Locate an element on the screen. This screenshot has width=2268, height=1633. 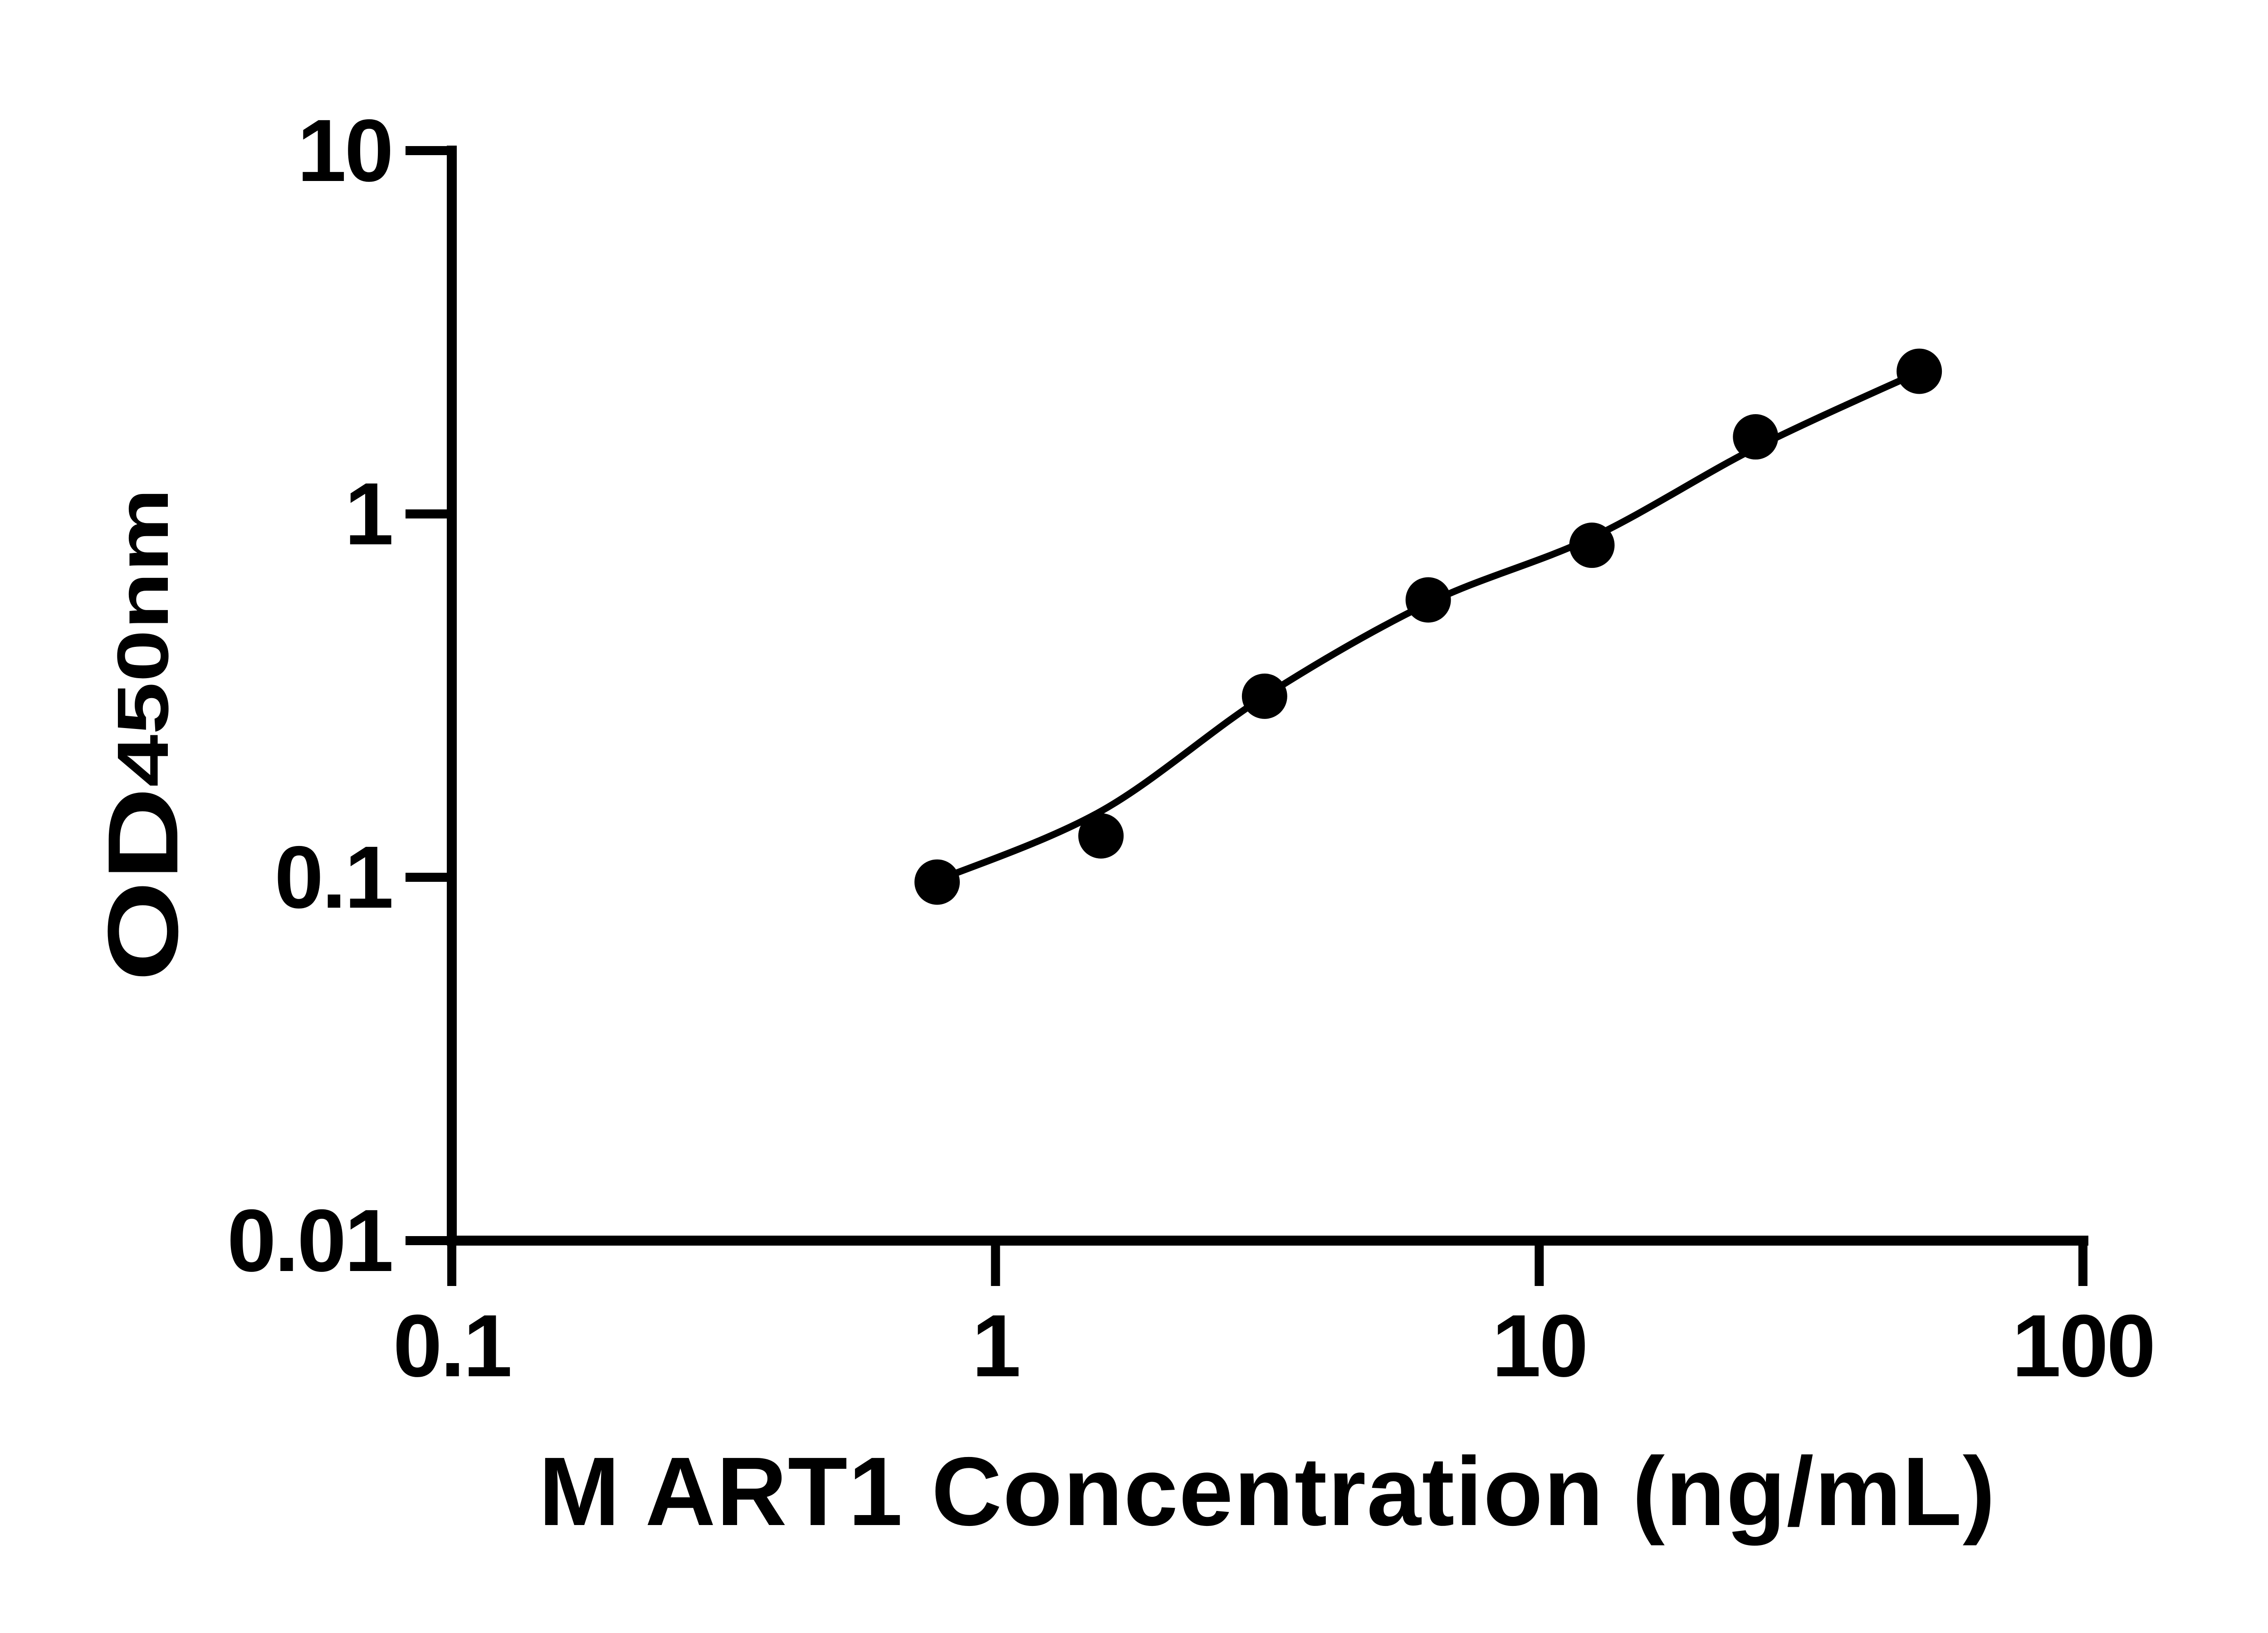
x-tick-label: 0.1 is located at coordinates (453, 1345).